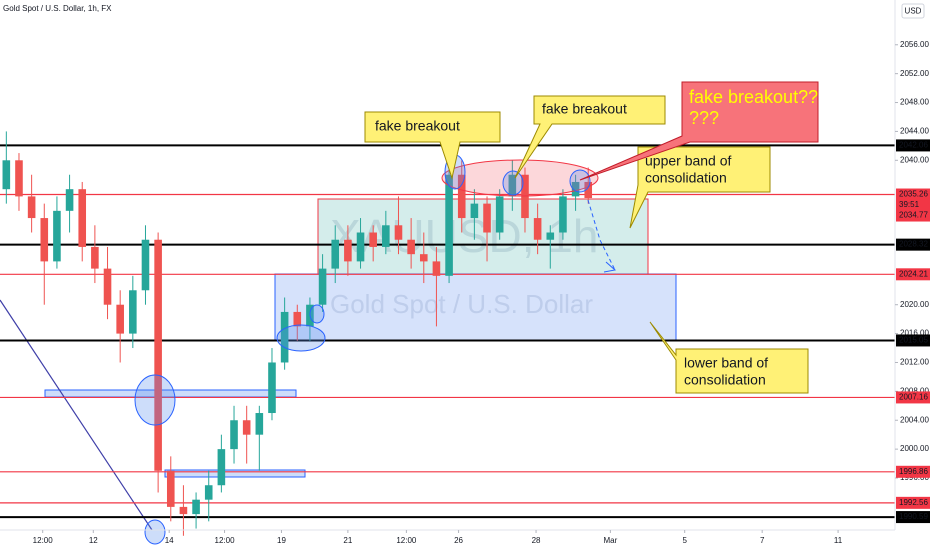  I want to click on y-tick-label: 2056.00, so click(914, 44).